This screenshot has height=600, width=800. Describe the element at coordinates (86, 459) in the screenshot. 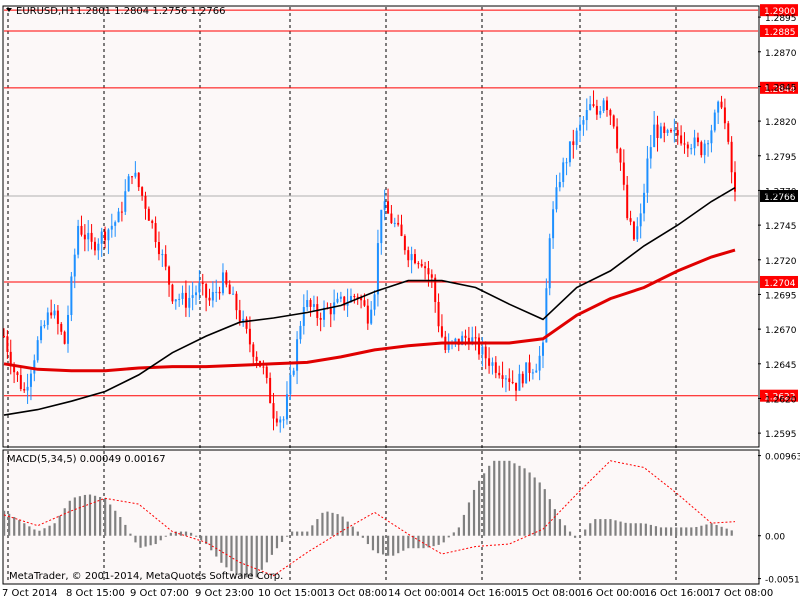

I see `macd-label: MACD(5,34,5) 0.00049 0.00167` at that location.